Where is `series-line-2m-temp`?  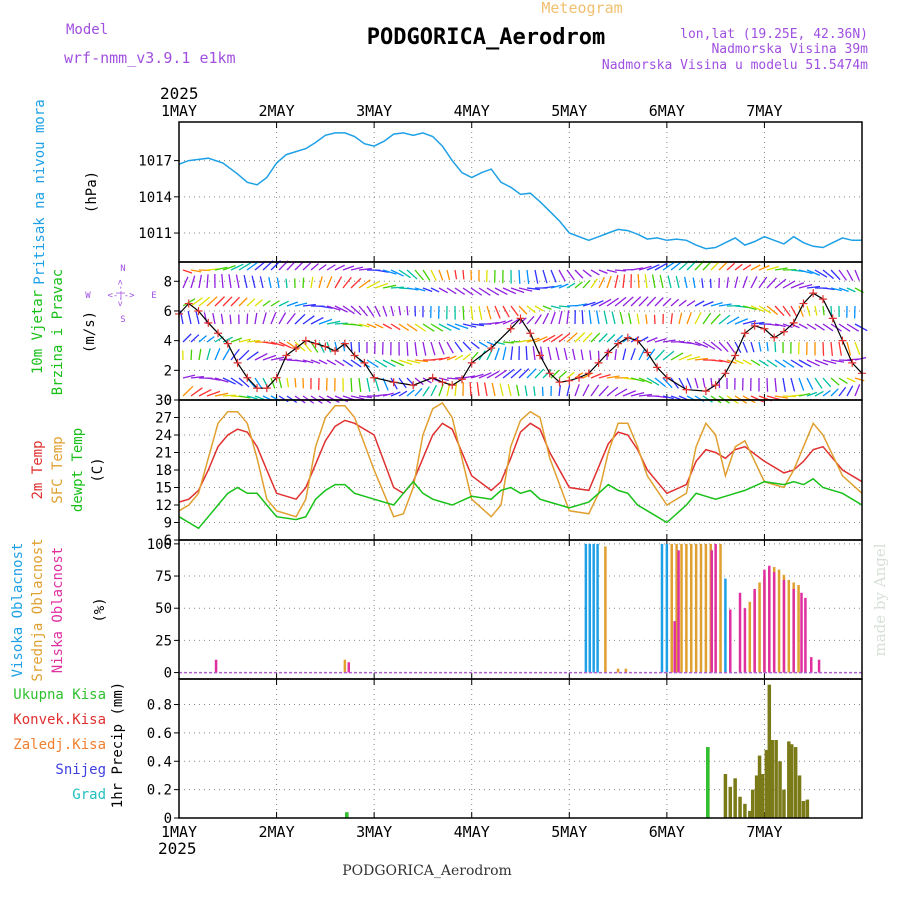
series-line-2m-temp is located at coordinates (520, 461).